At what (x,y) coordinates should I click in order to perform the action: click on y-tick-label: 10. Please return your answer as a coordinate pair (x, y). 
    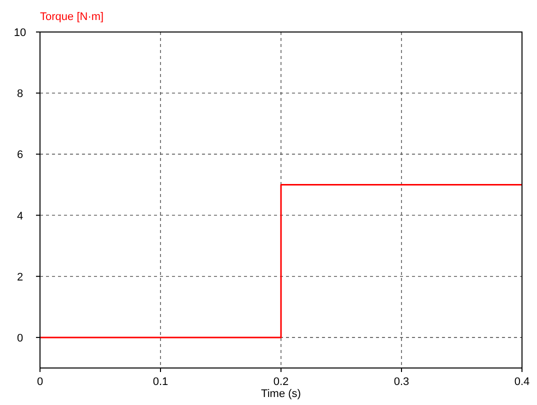
    Looking at the image, I should click on (20, 33).